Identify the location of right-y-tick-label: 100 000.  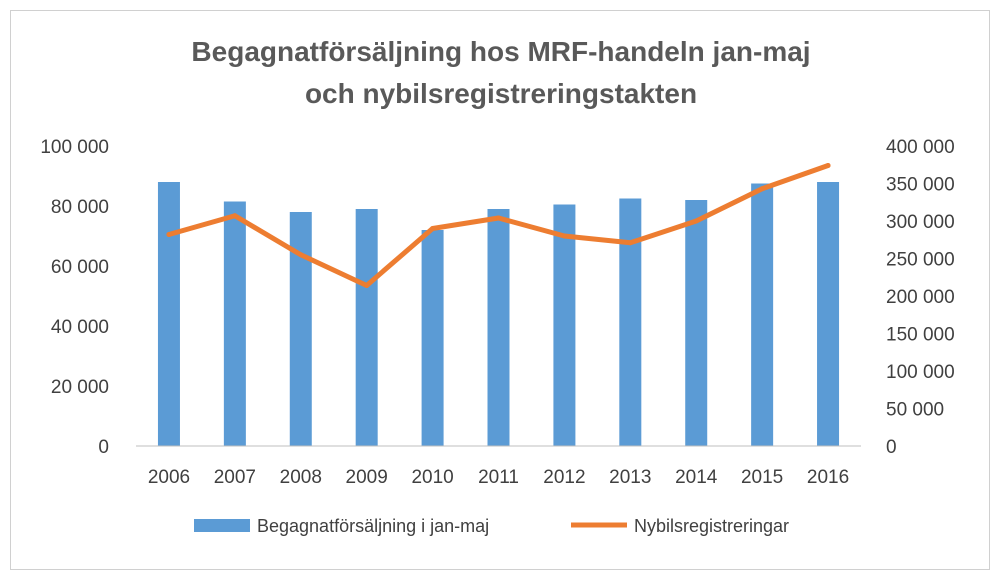
(920, 372).